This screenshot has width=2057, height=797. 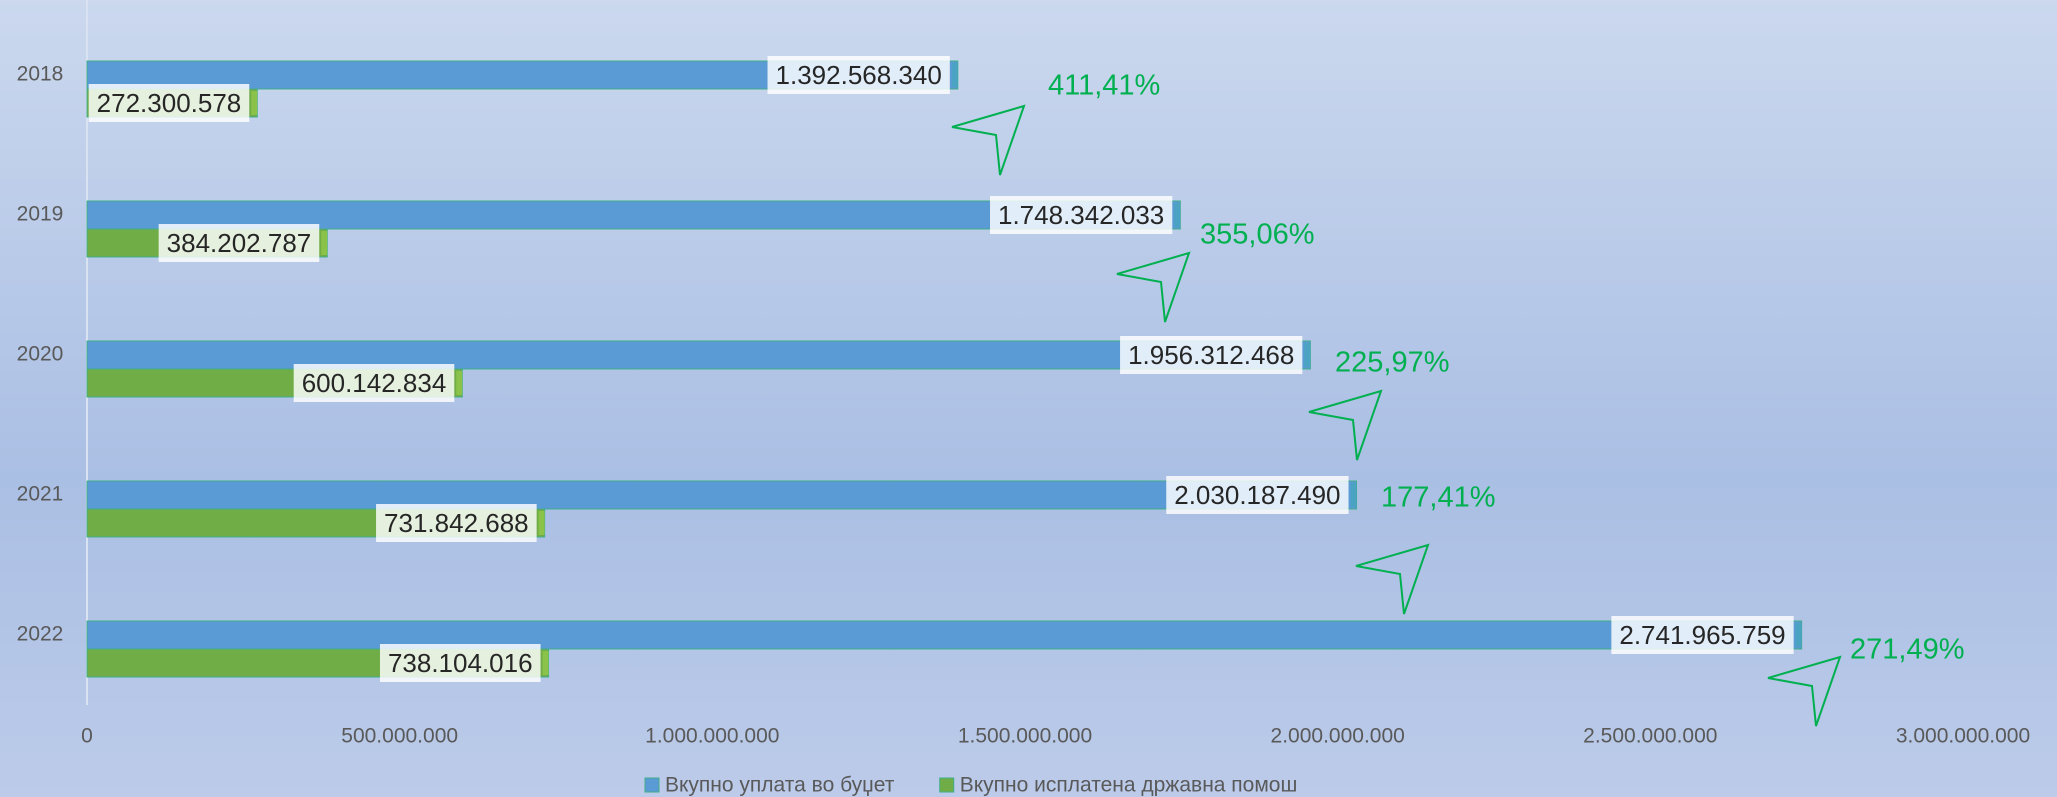 I want to click on value-label: 384.202.787, so click(x=239, y=243).